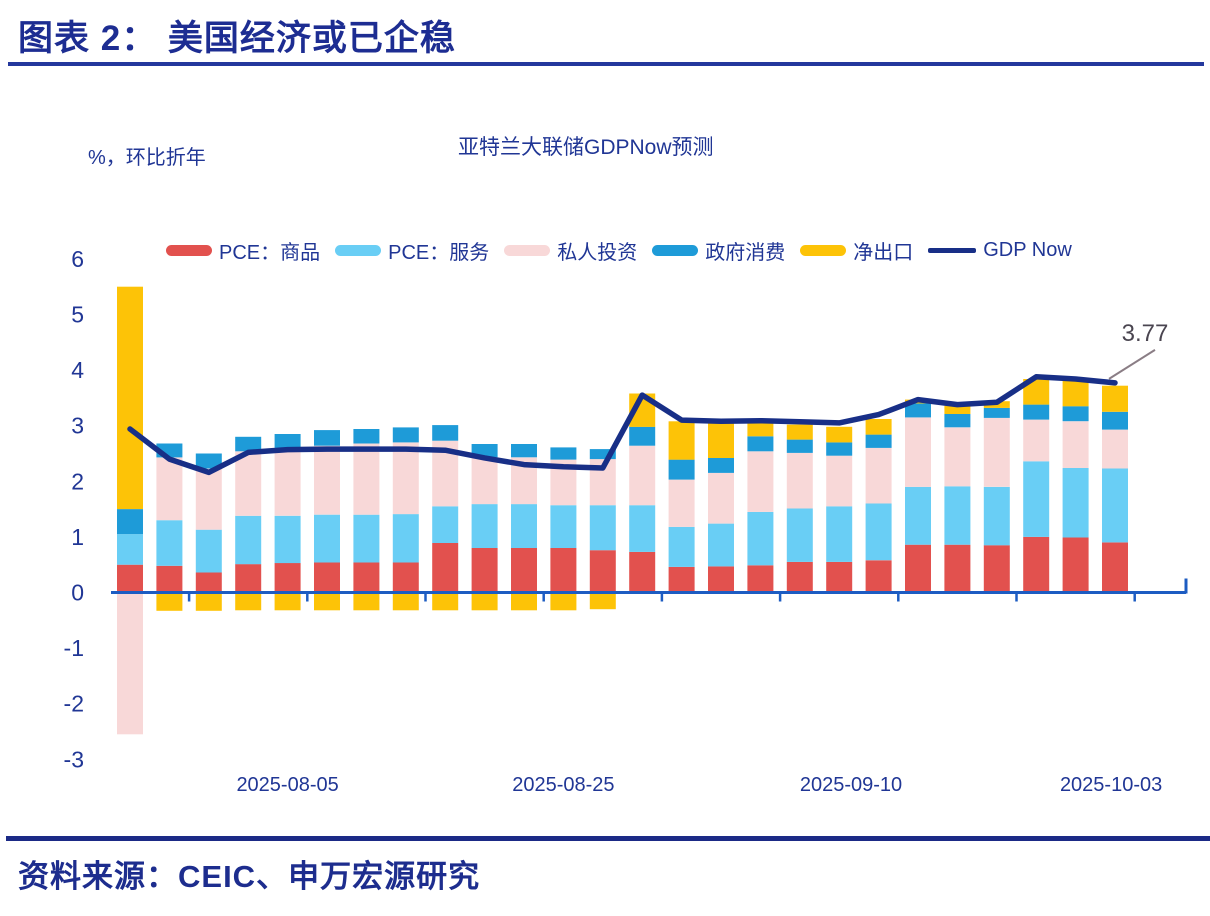 The height and width of the screenshot is (916, 1210). Describe the element at coordinates (77, 426) in the screenshot. I see `y-tick-label: 3` at that location.